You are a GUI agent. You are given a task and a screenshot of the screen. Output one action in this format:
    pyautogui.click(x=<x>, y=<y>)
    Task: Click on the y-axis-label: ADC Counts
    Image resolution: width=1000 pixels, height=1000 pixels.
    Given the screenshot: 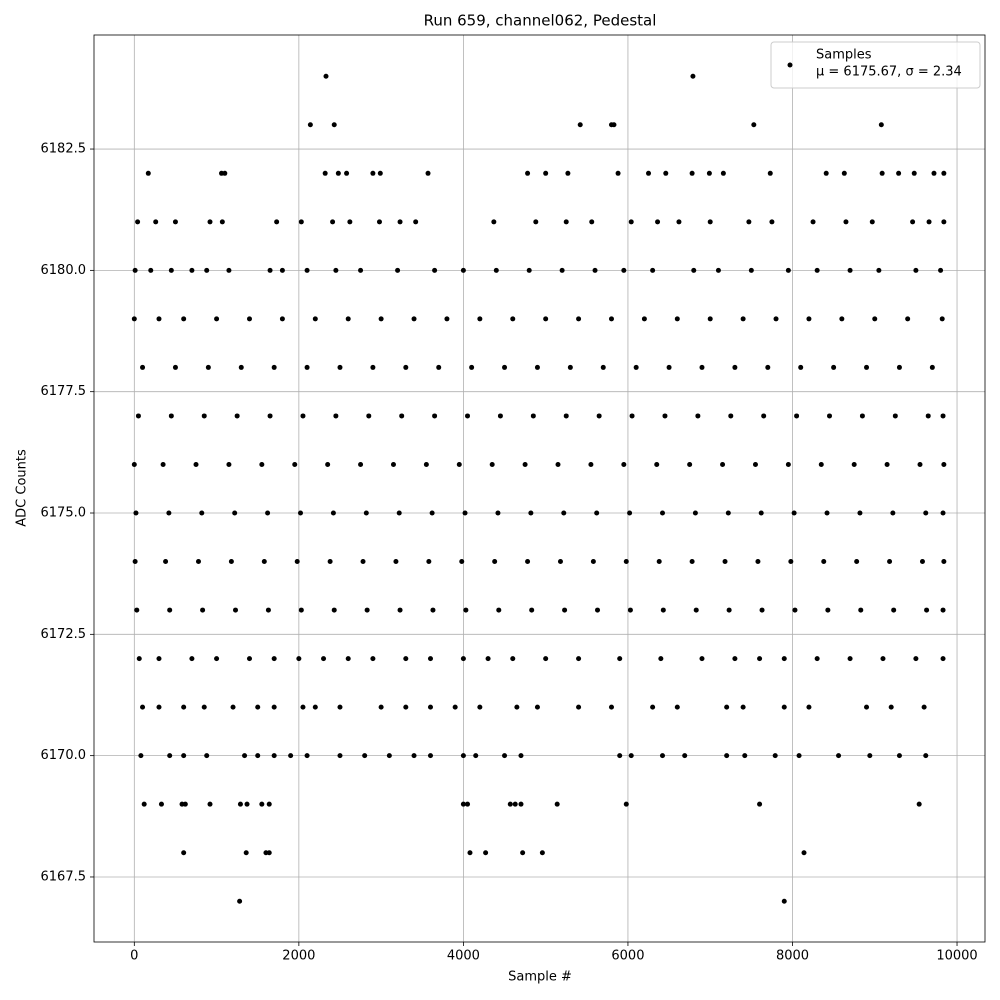 What is the action you would take?
    pyautogui.click(x=22, y=488)
    